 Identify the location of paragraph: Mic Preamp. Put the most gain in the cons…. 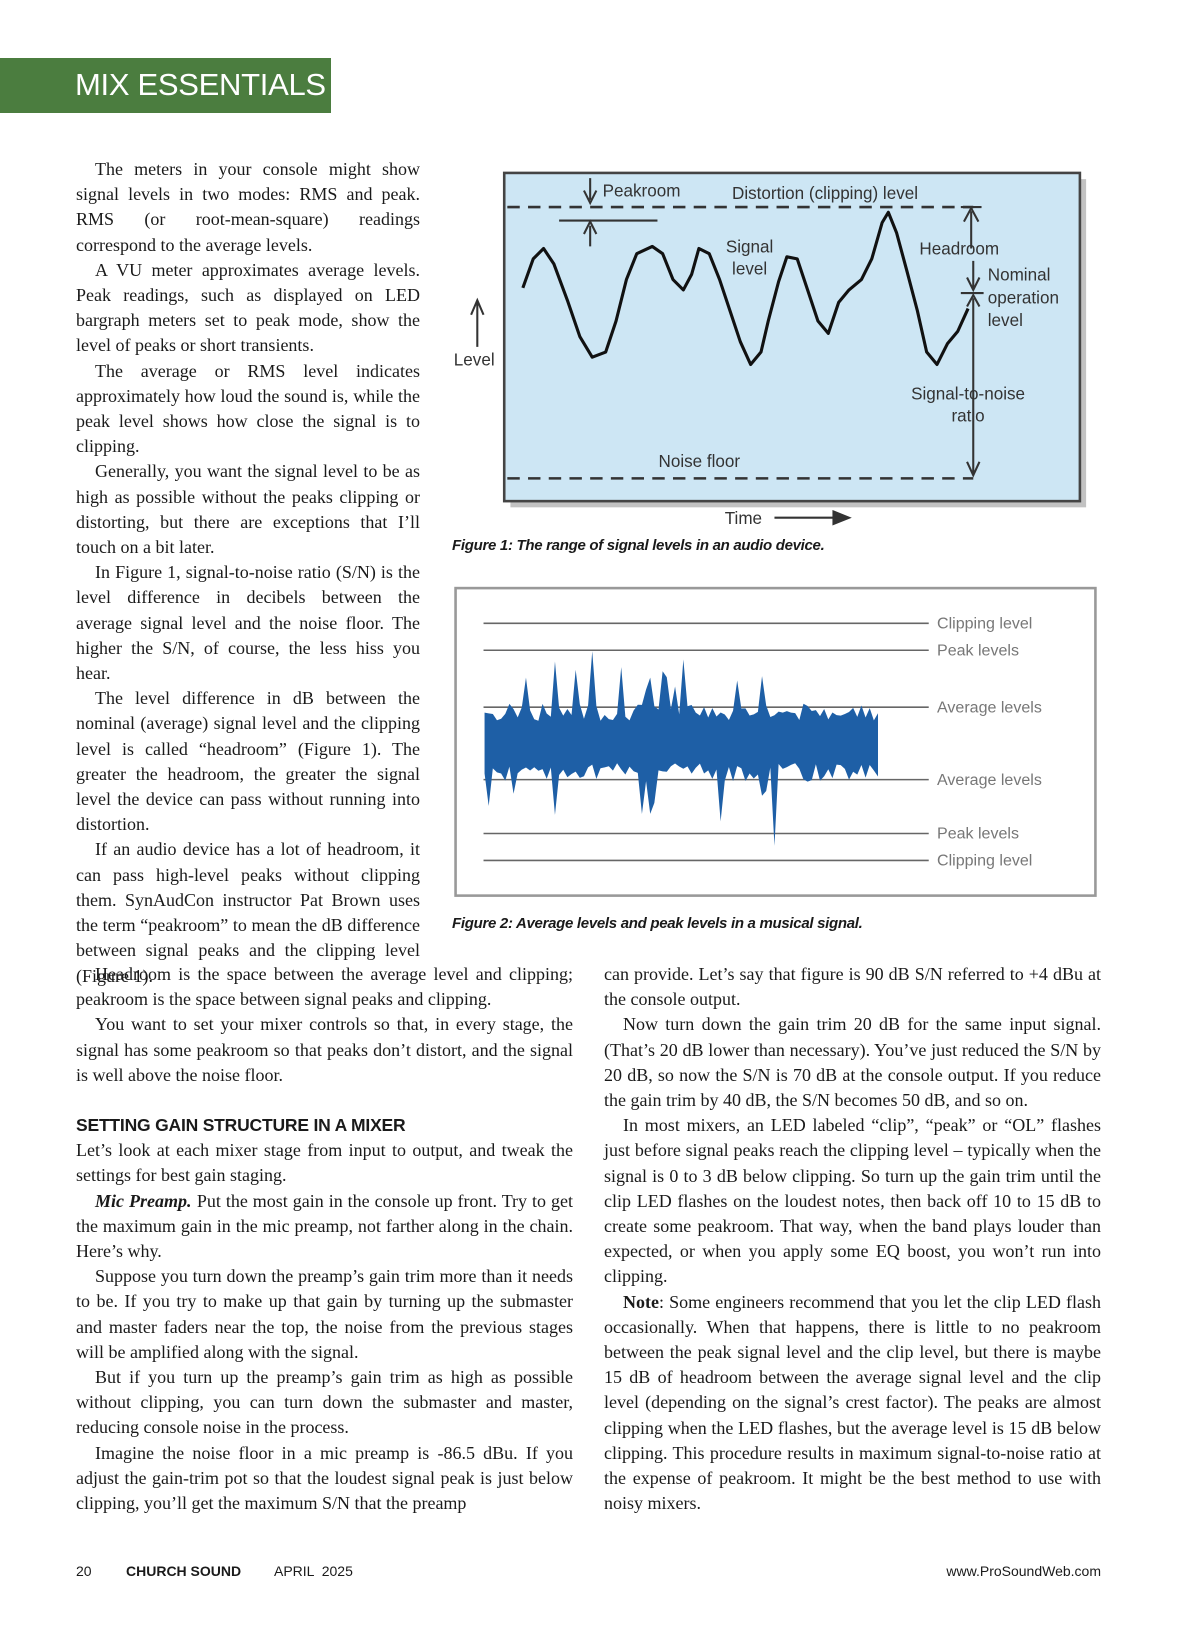
(324, 1227).